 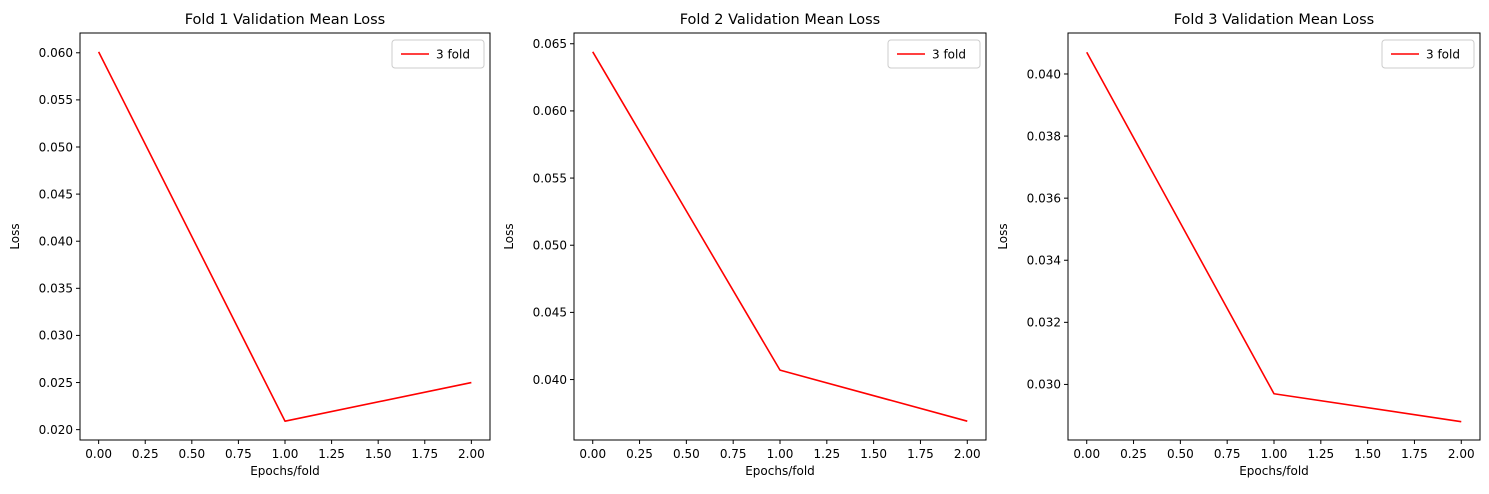 I want to click on y-tick-label: 0.035, so click(x=56, y=289).